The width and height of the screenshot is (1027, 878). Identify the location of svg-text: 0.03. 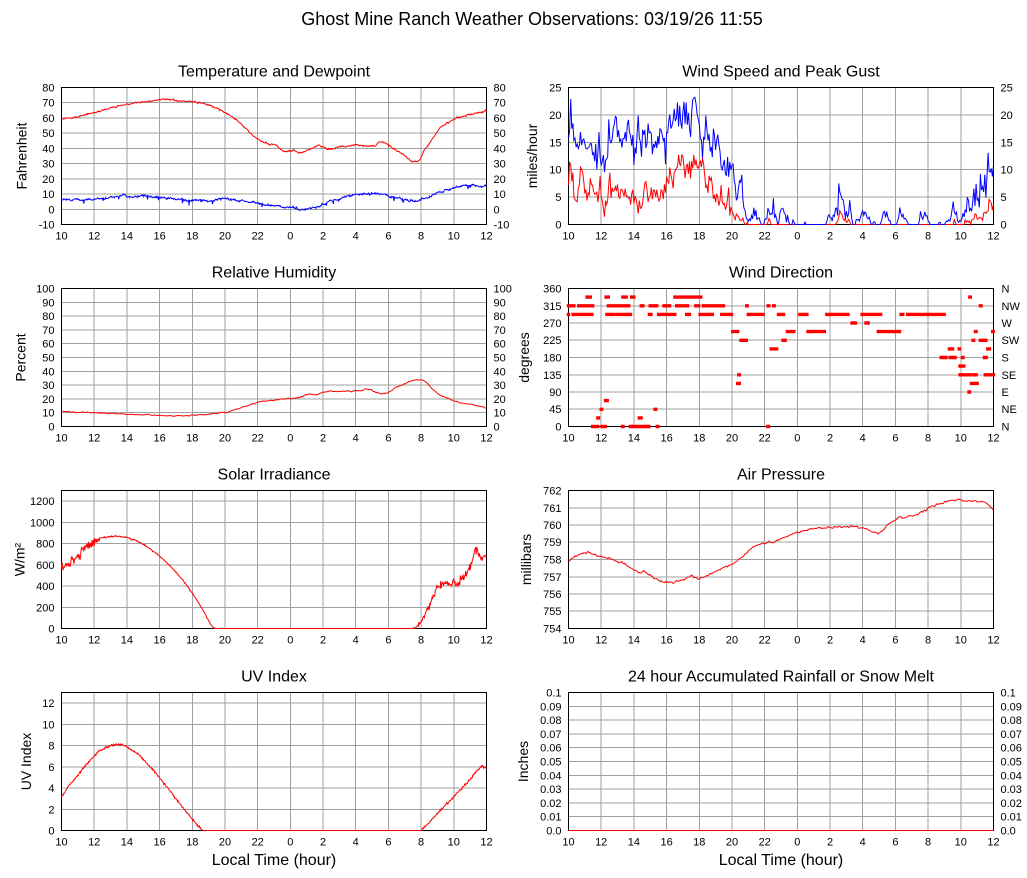
(1011, 790).